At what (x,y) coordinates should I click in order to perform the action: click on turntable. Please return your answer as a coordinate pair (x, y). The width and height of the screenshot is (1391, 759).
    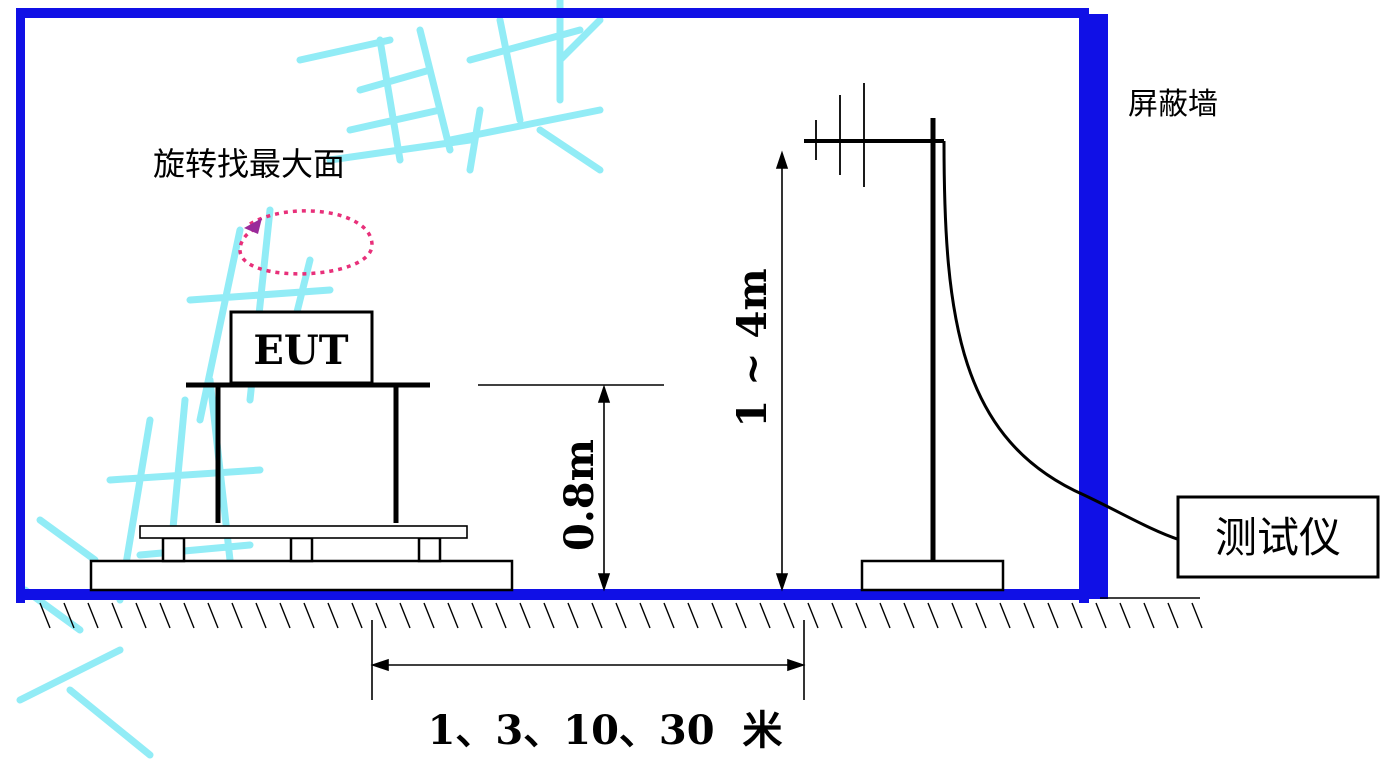
    Looking at the image, I should click on (301, 558).